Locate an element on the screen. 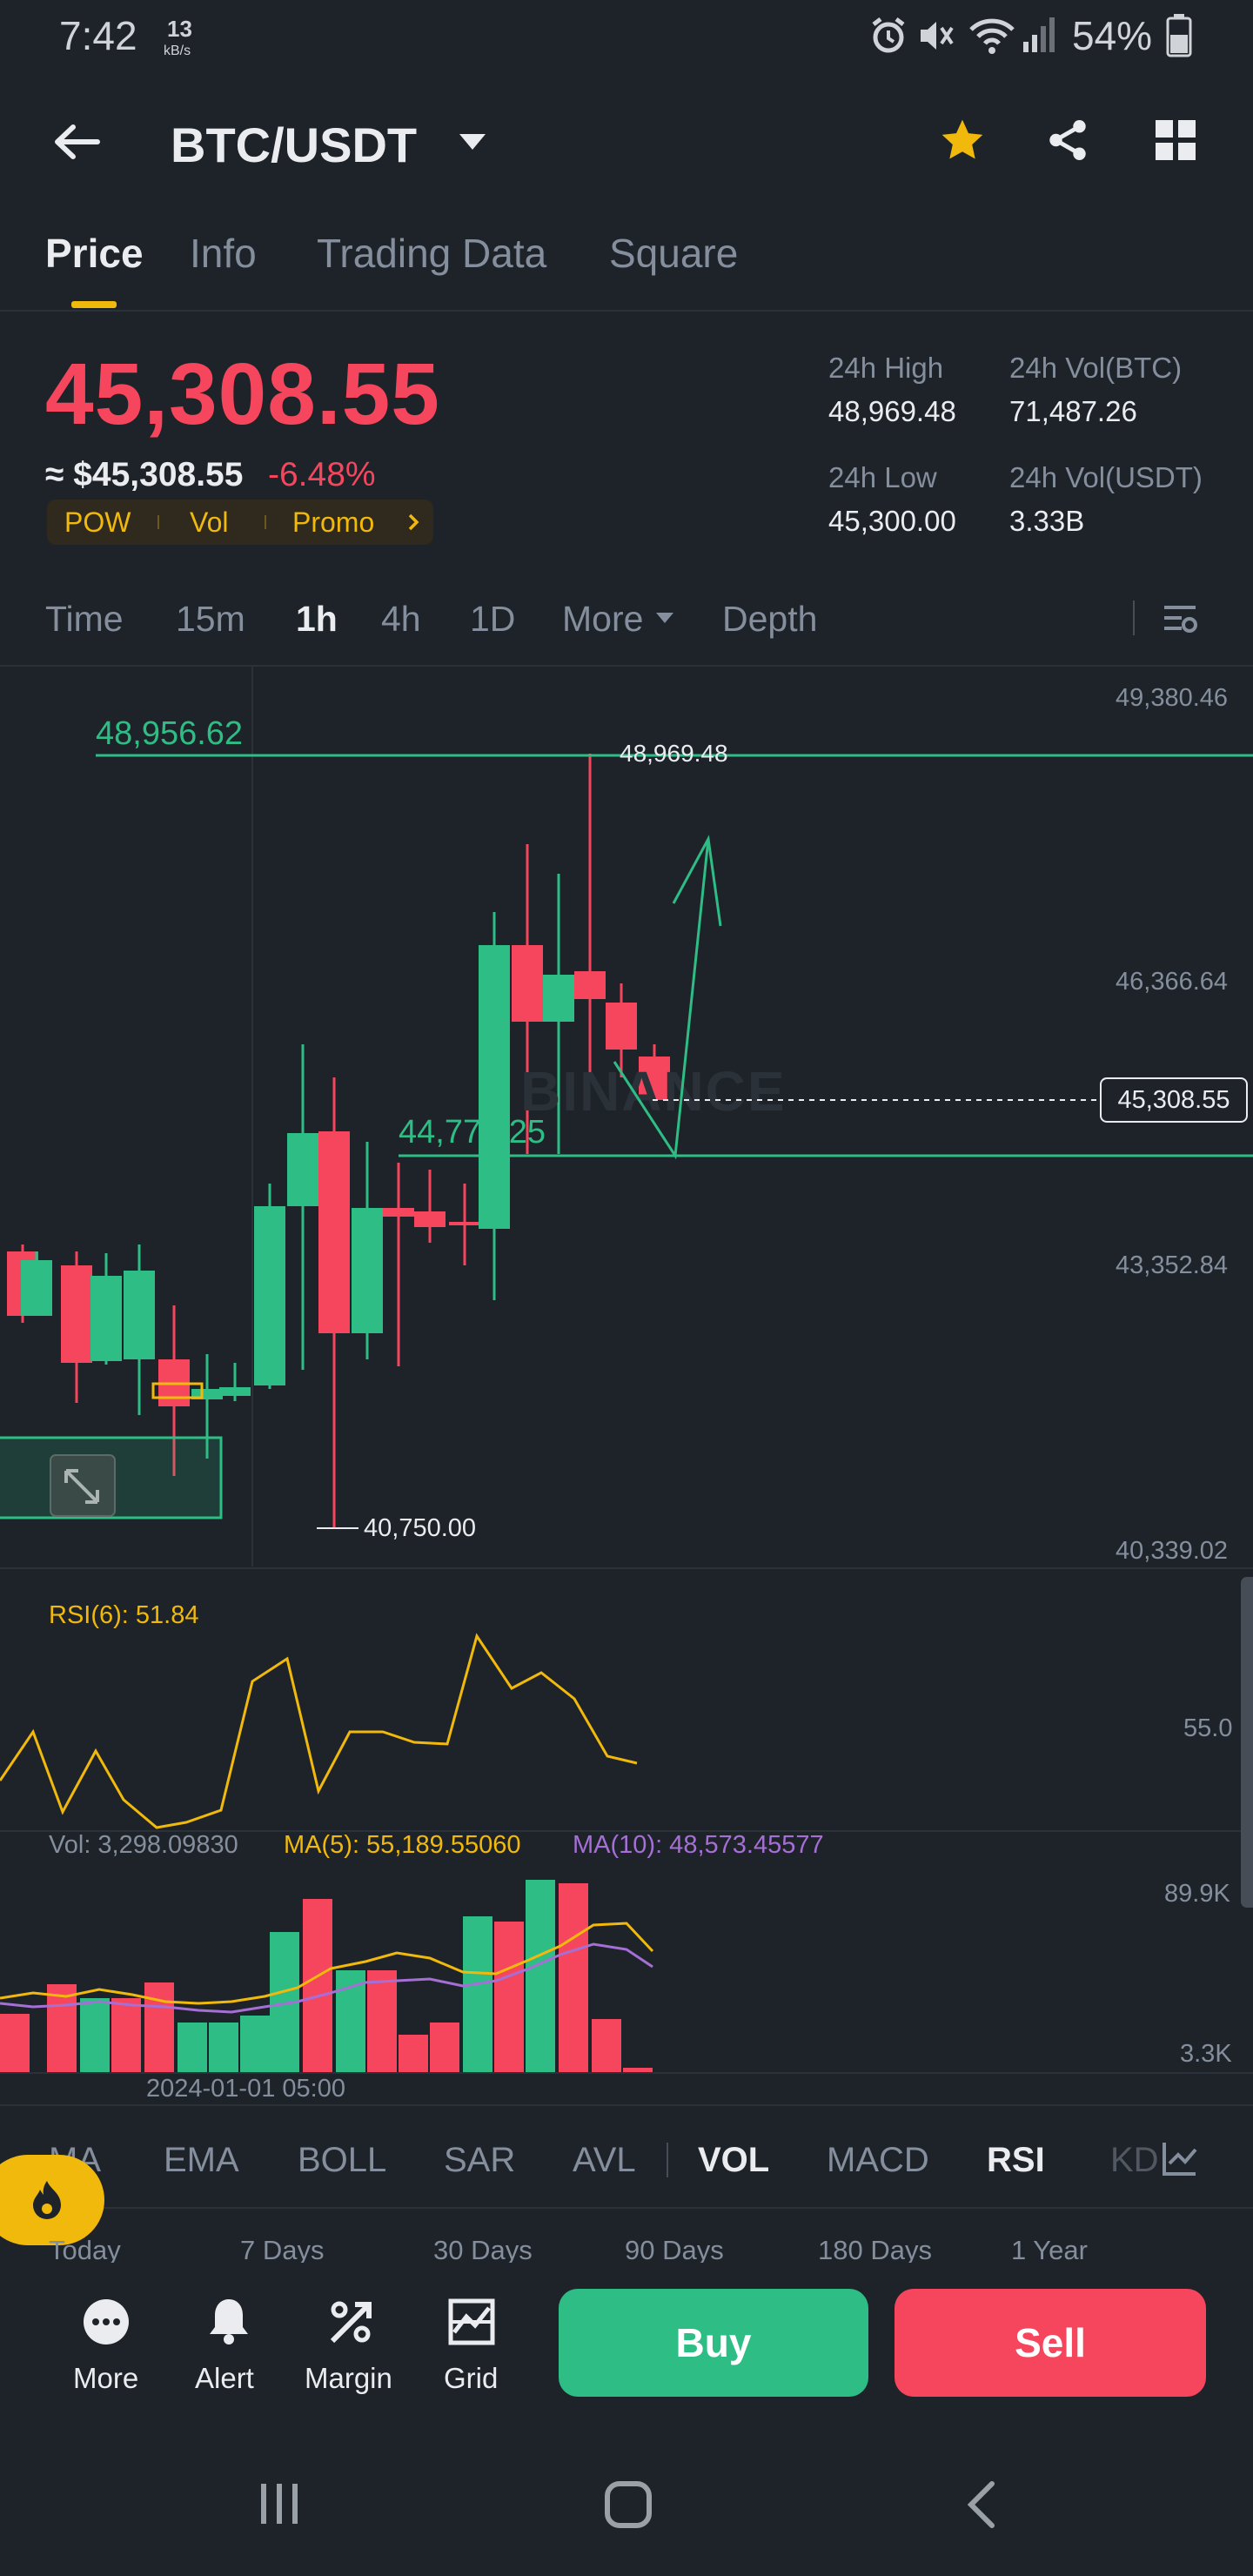  tf-4h: 4h is located at coordinates (401, 619).